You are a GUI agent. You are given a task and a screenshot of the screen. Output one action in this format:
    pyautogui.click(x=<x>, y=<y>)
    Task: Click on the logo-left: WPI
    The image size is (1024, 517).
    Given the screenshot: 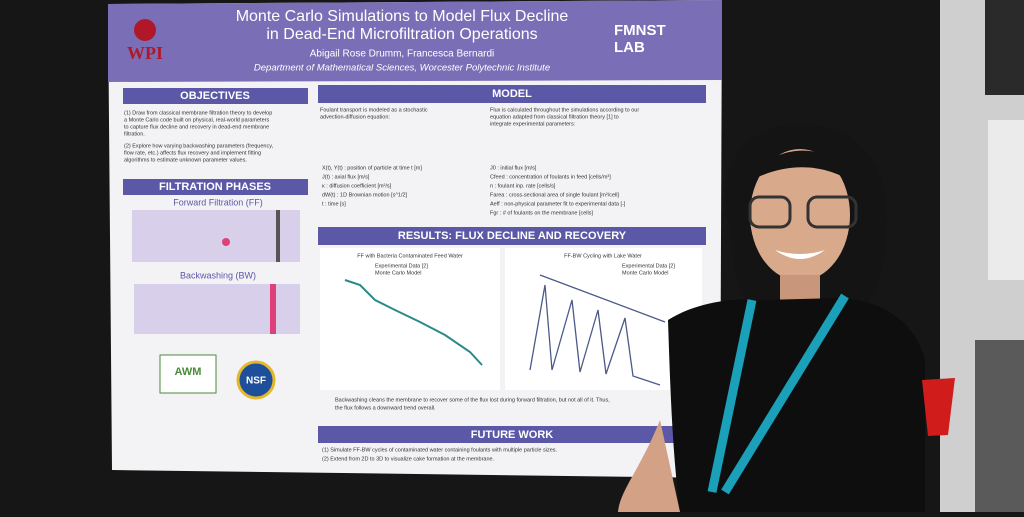 What is the action you would take?
    pyautogui.click(x=145, y=53)
    